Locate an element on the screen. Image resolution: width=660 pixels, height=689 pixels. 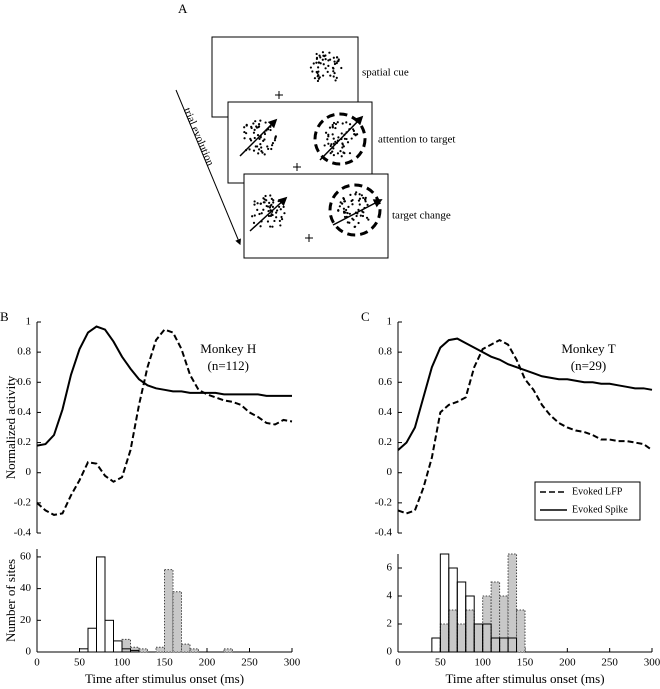
panel-label: B is located at coordinates (4, 316).